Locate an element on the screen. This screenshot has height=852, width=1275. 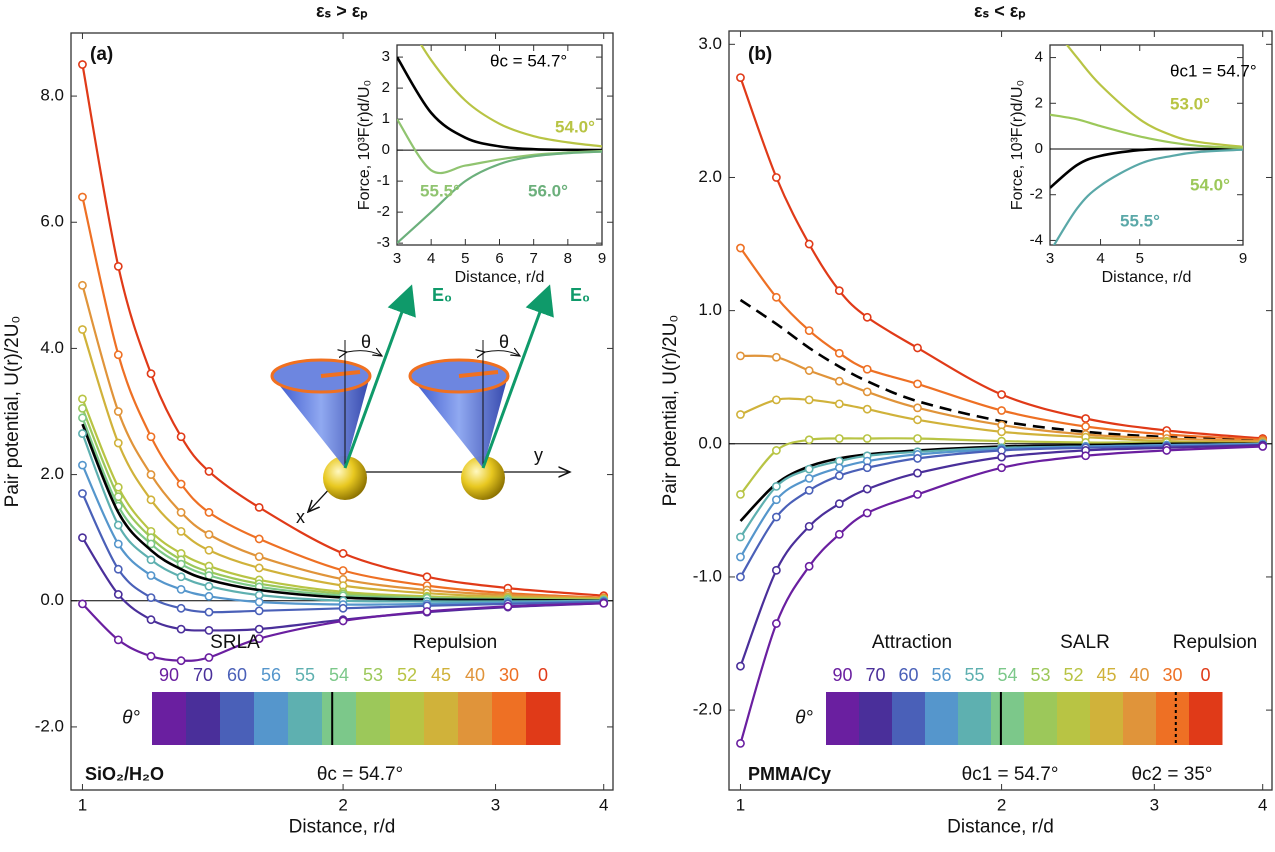
y-tick-label: 2 is located at coordinates (386, 87).